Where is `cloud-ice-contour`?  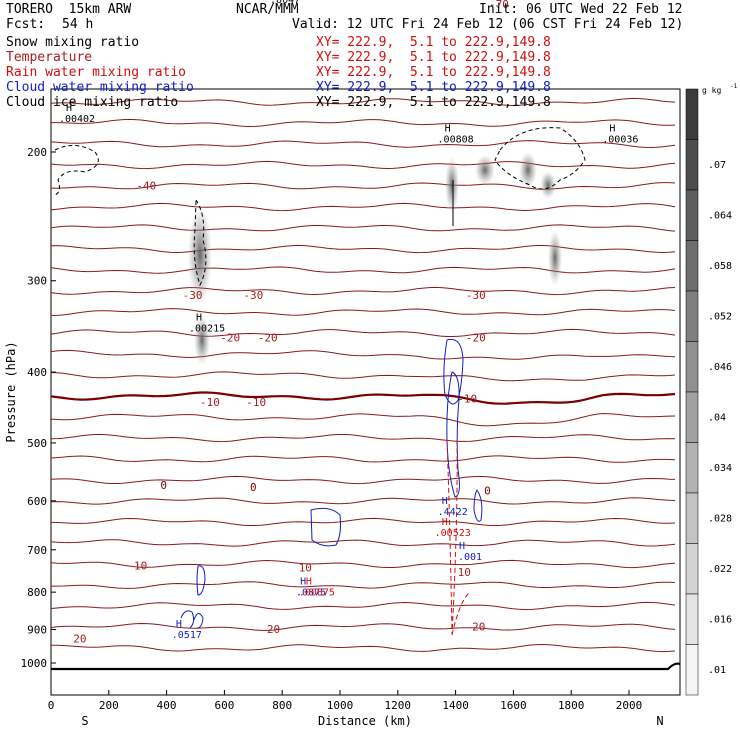
cloud-ice-contour is located at coordinates (540, 158).